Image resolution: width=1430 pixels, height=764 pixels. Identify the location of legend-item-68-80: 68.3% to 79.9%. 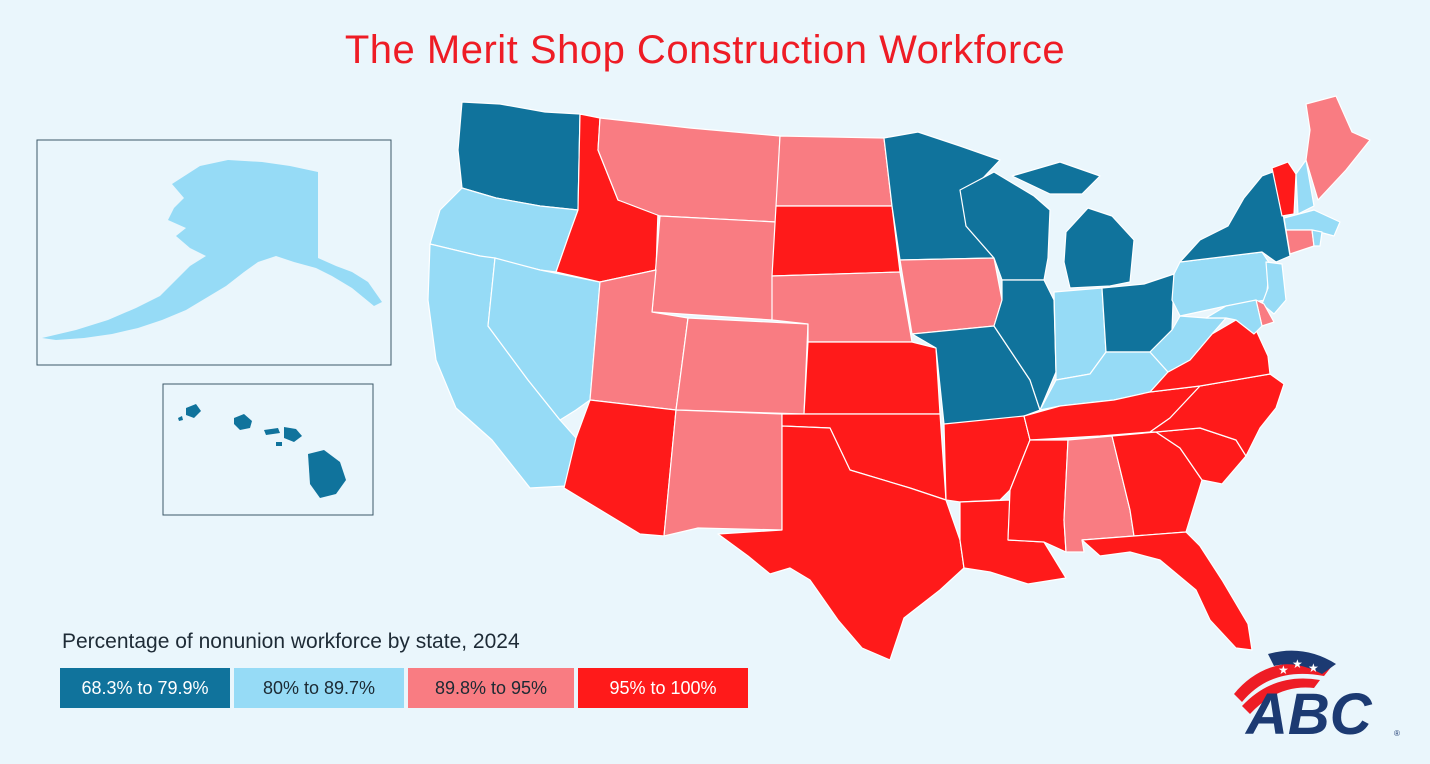
(145, 688).